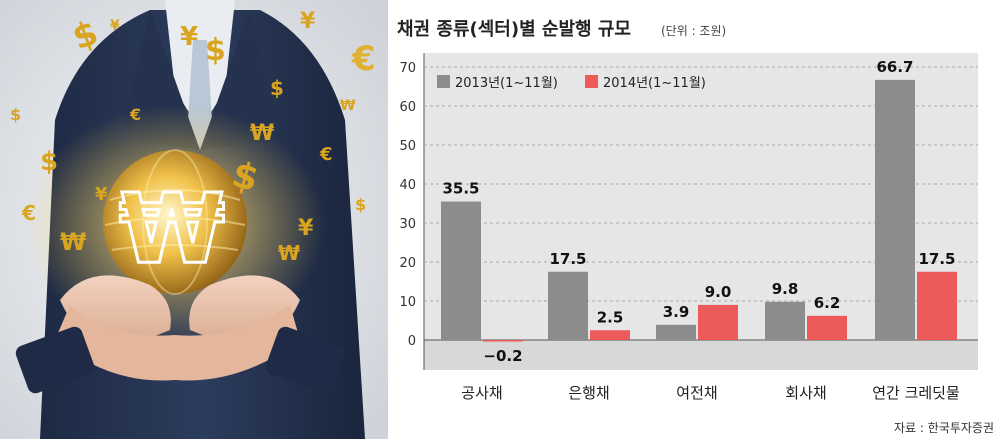 The image size is (1000, 443). I want to click on bar-value-label: 35.5, so click(460, 189).